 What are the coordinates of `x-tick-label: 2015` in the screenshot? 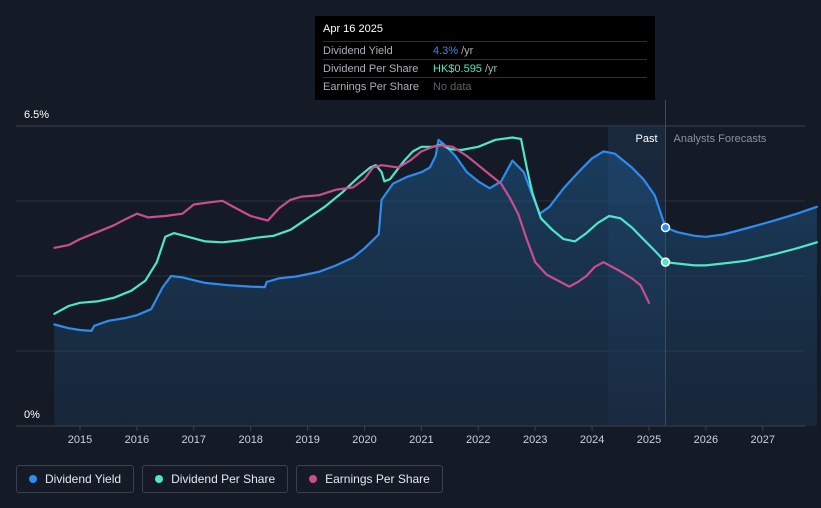 It's located at (80, 440).